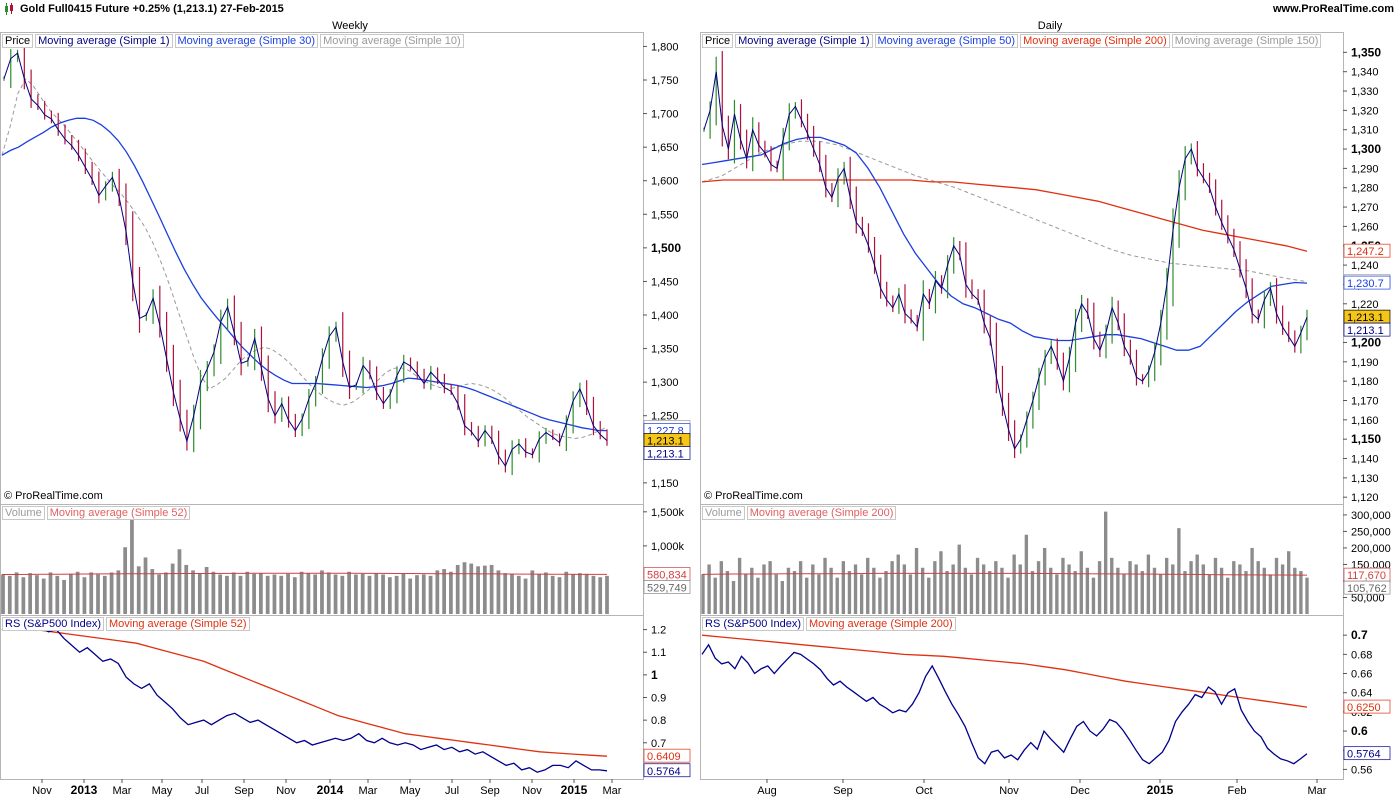  I want to click on ma-simple-50-line, so click(1004, 243).